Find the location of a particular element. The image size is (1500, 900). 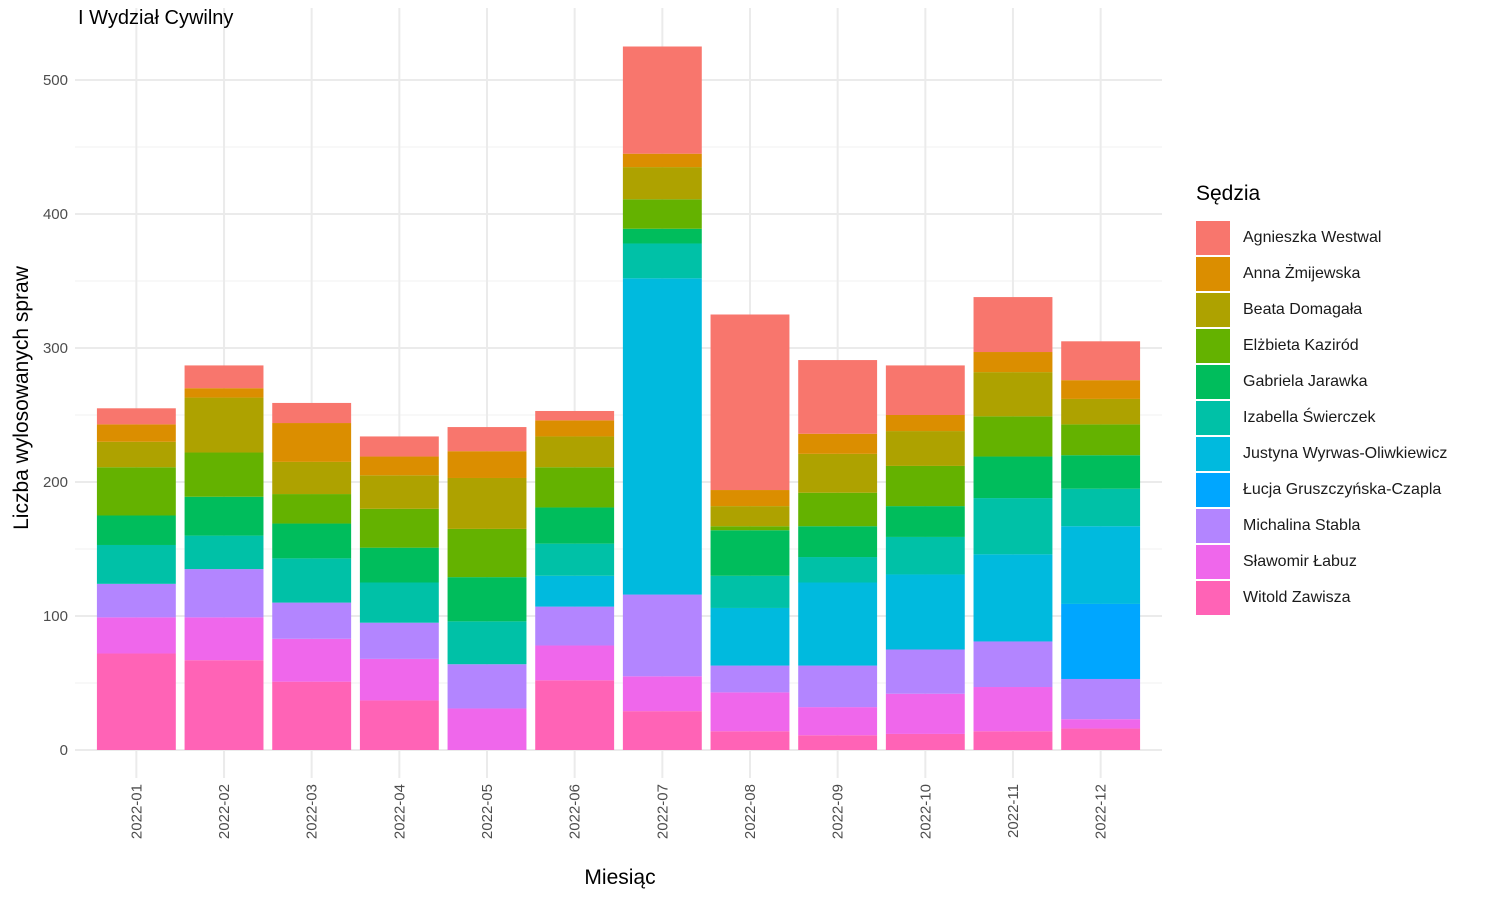

x-tick-label: 2022-07 is located at coordinates (662, 811).